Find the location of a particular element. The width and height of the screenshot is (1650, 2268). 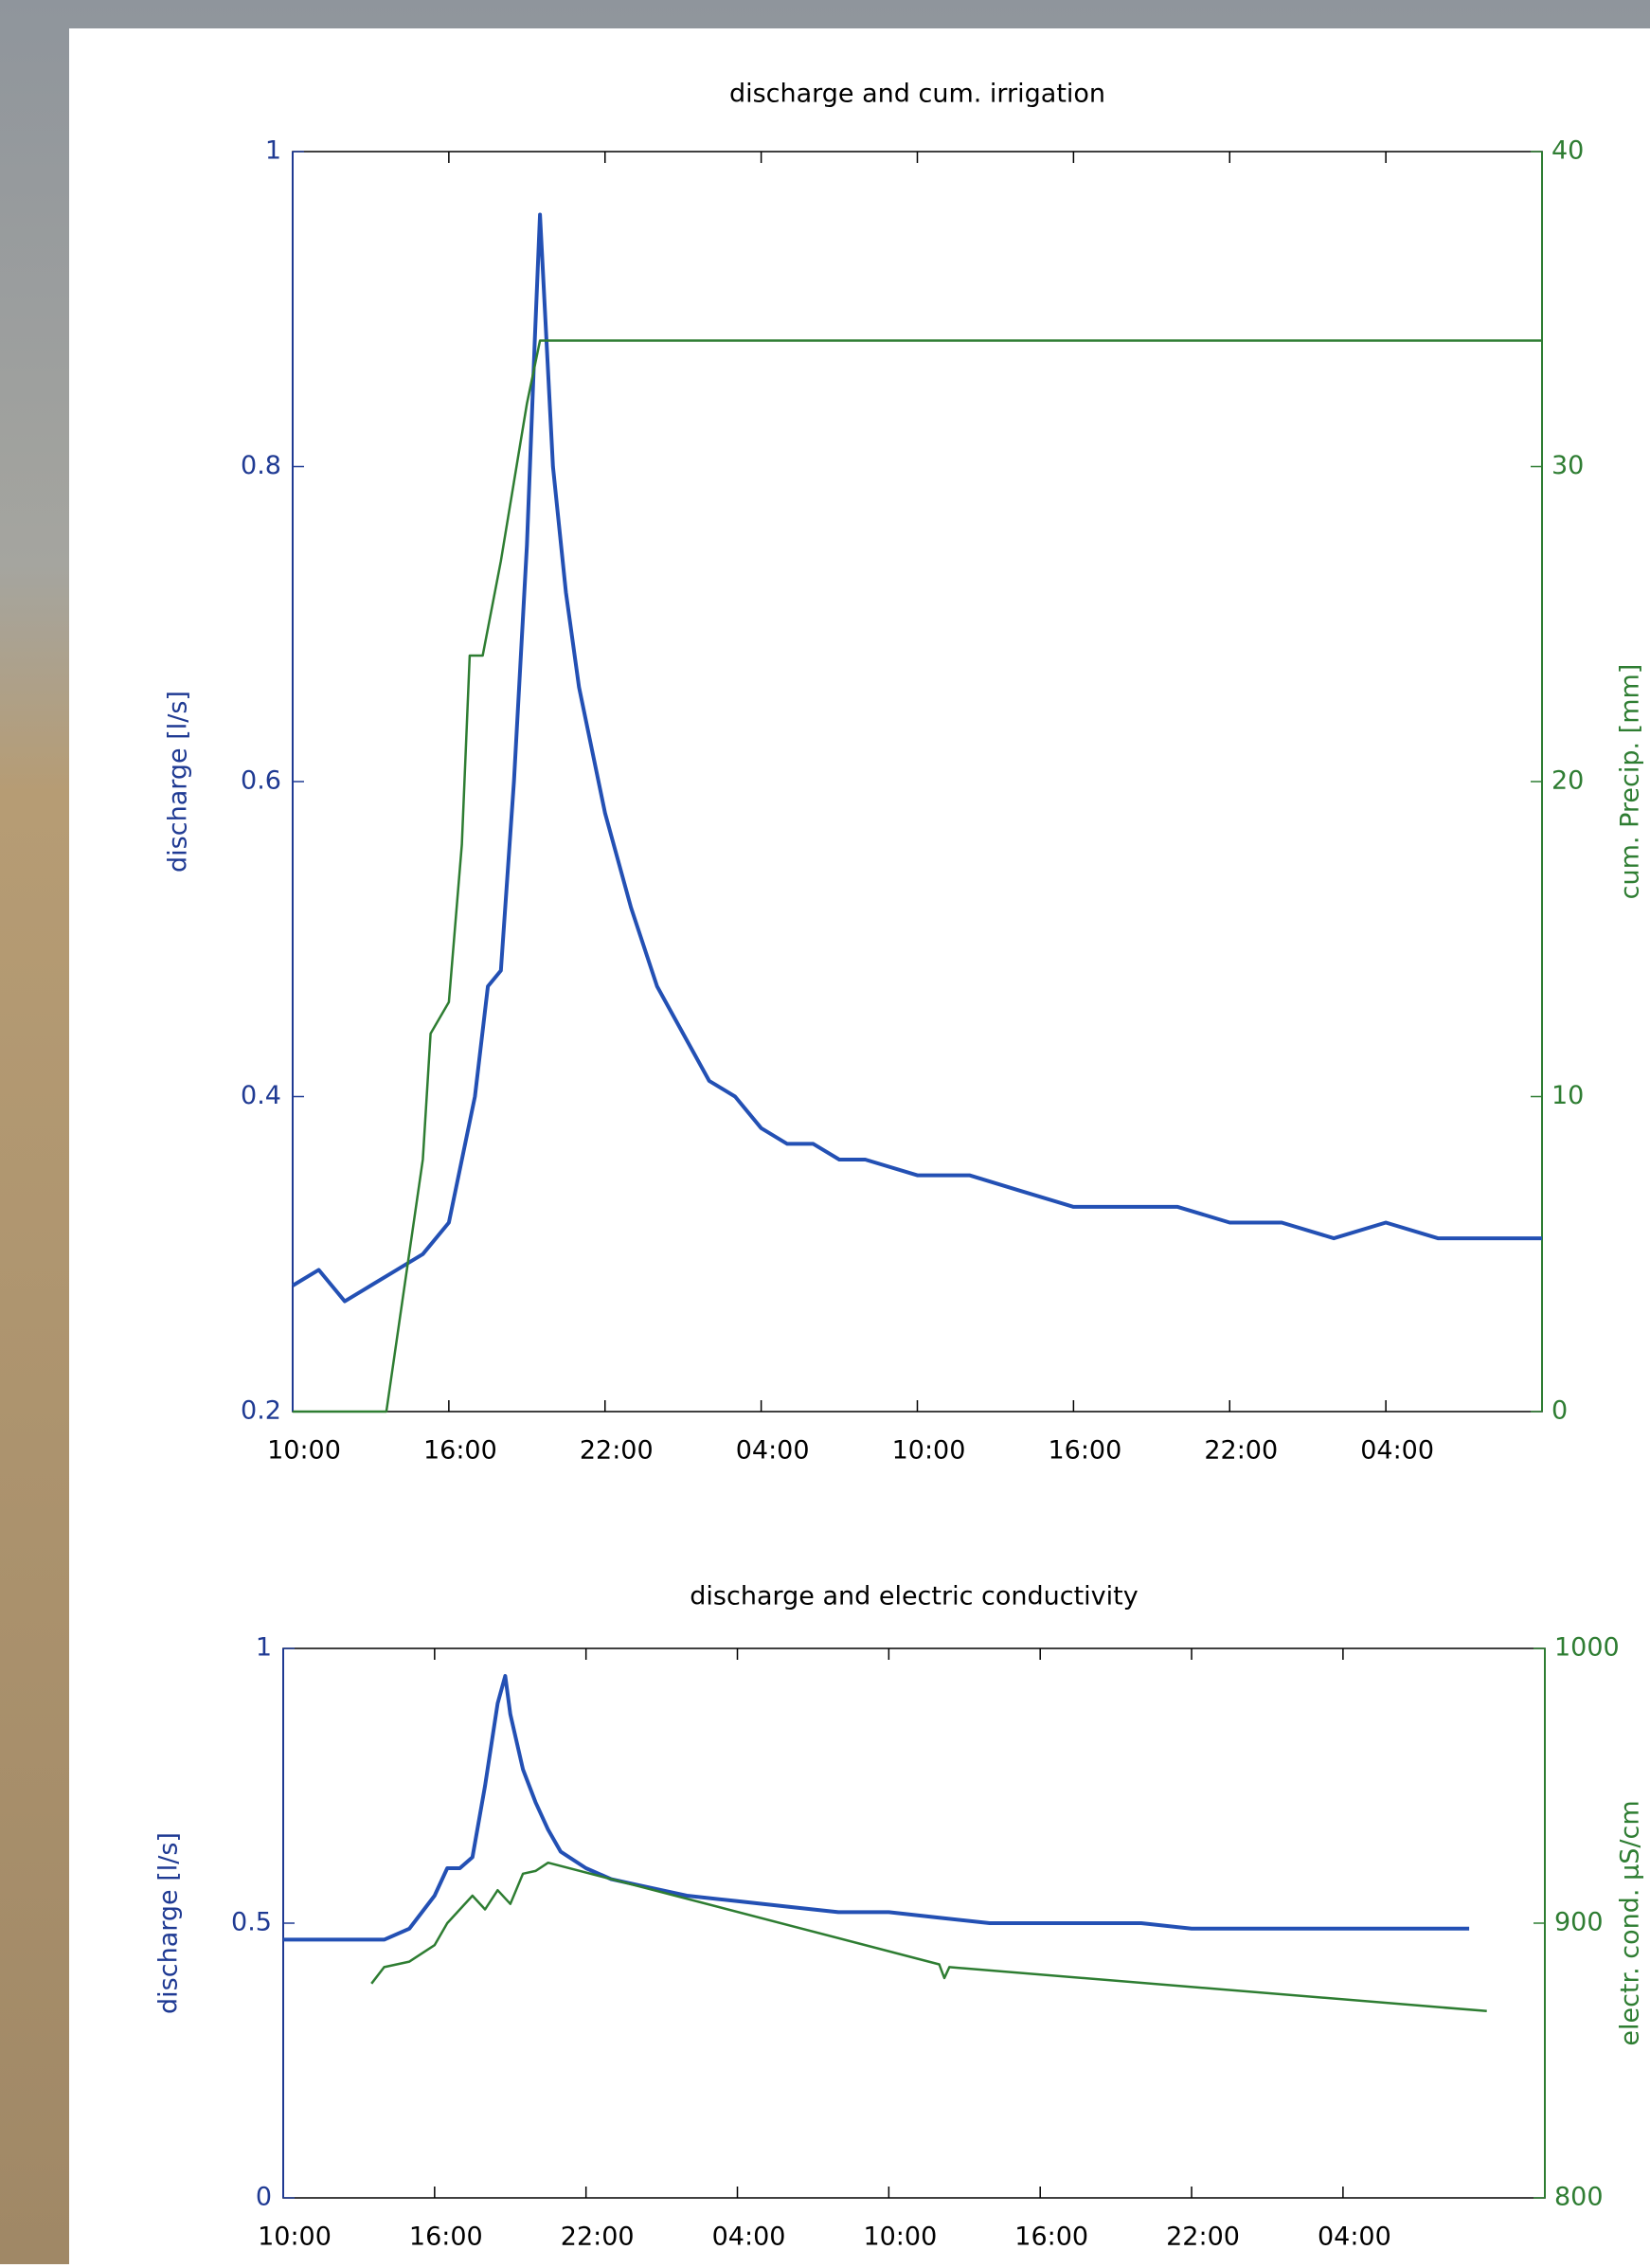

y2-tick-label: 20 is located at coordinates (1567, 781).